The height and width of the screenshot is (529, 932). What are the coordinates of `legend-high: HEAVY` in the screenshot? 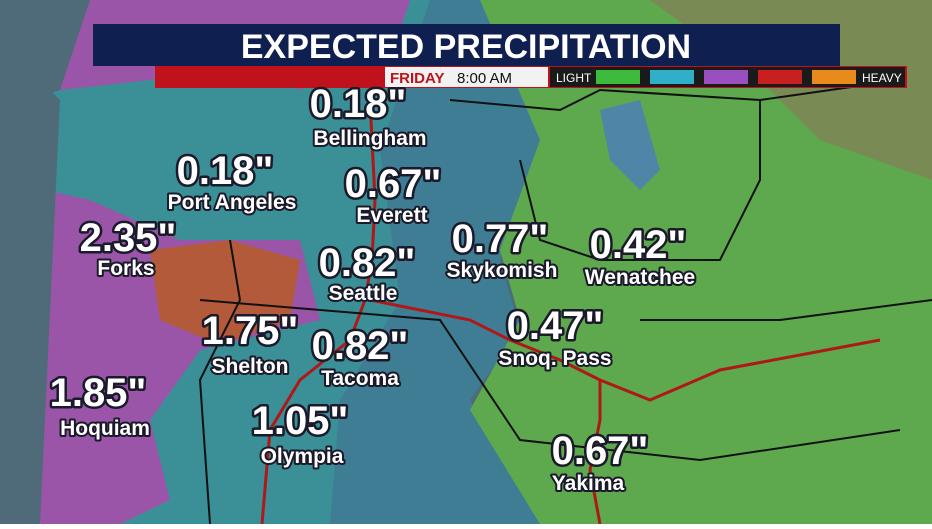 It's located at (882, 78).